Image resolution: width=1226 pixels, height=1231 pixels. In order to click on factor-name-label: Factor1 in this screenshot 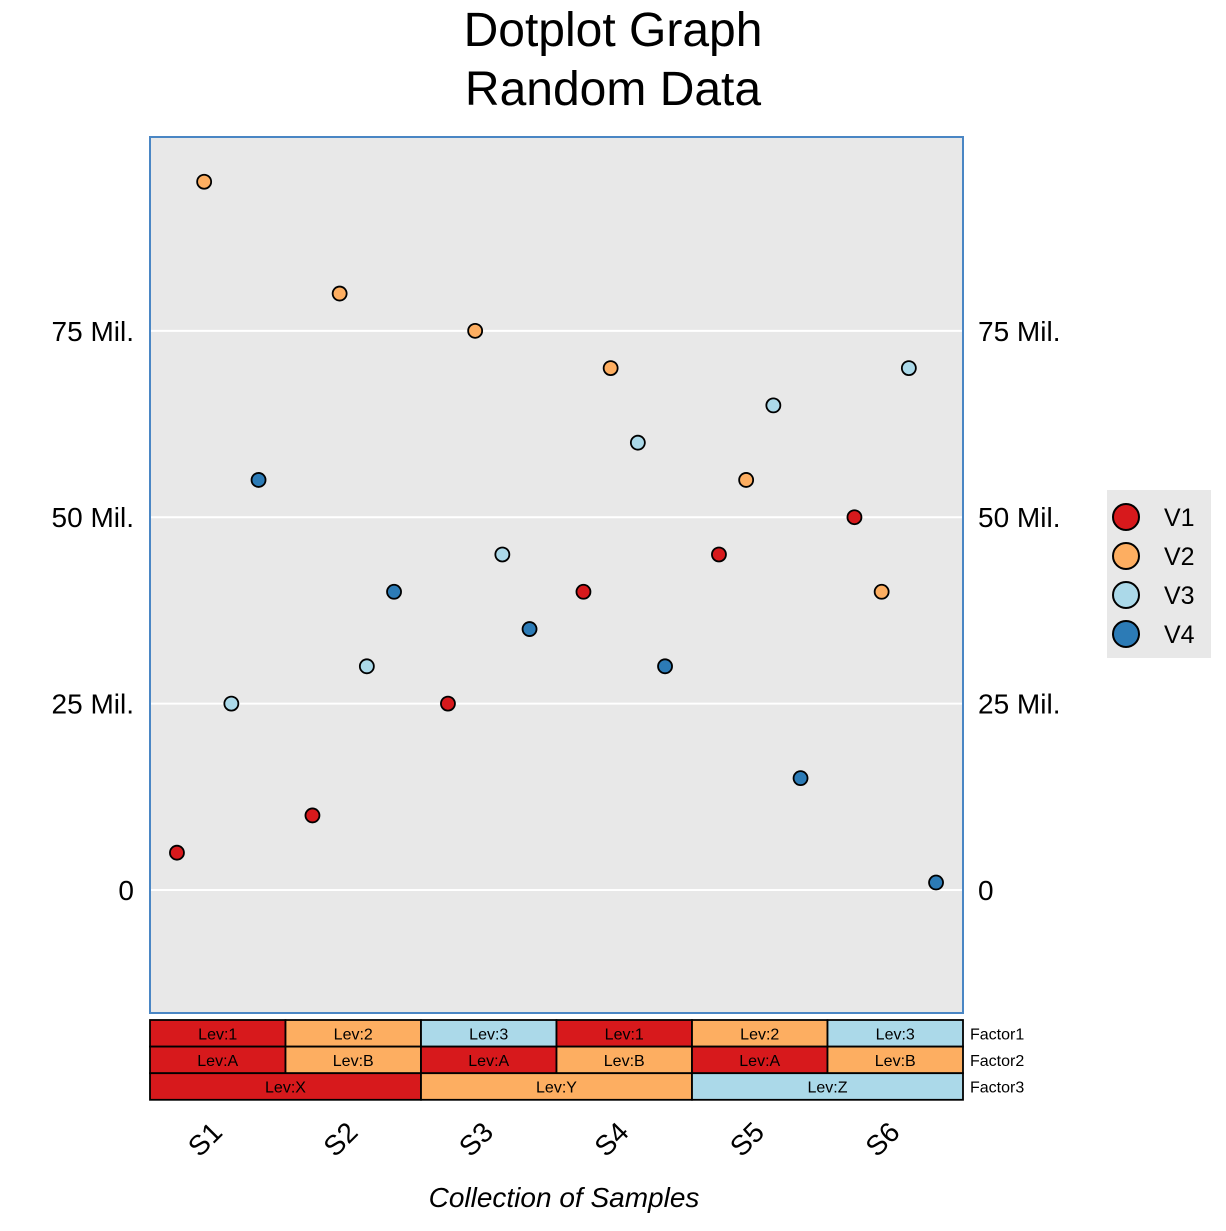, I will do `click(997, 1034)`.